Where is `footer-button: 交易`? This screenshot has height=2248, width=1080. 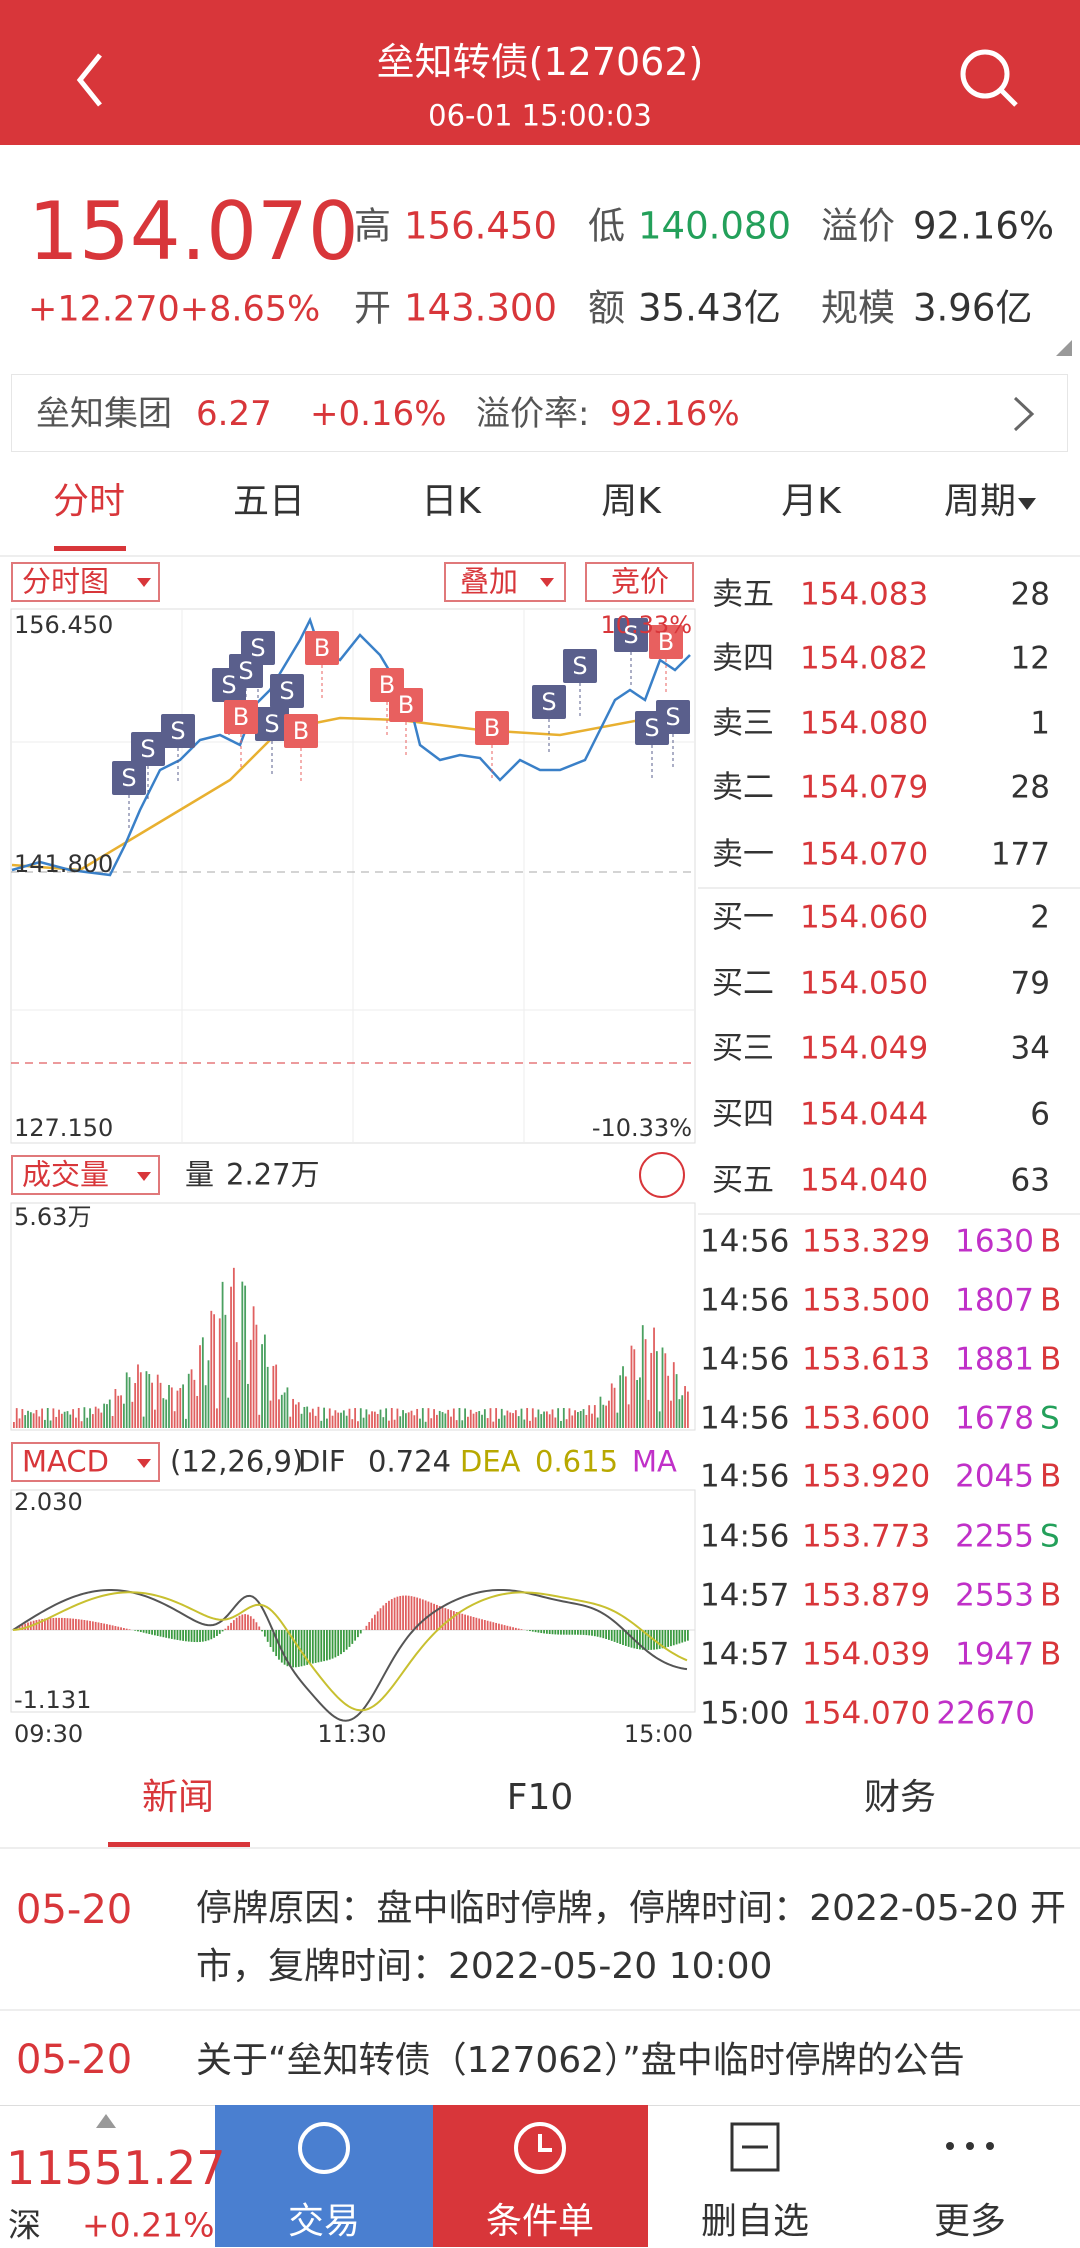
footer-button: 交易 is located at coordinates (324, 2222).